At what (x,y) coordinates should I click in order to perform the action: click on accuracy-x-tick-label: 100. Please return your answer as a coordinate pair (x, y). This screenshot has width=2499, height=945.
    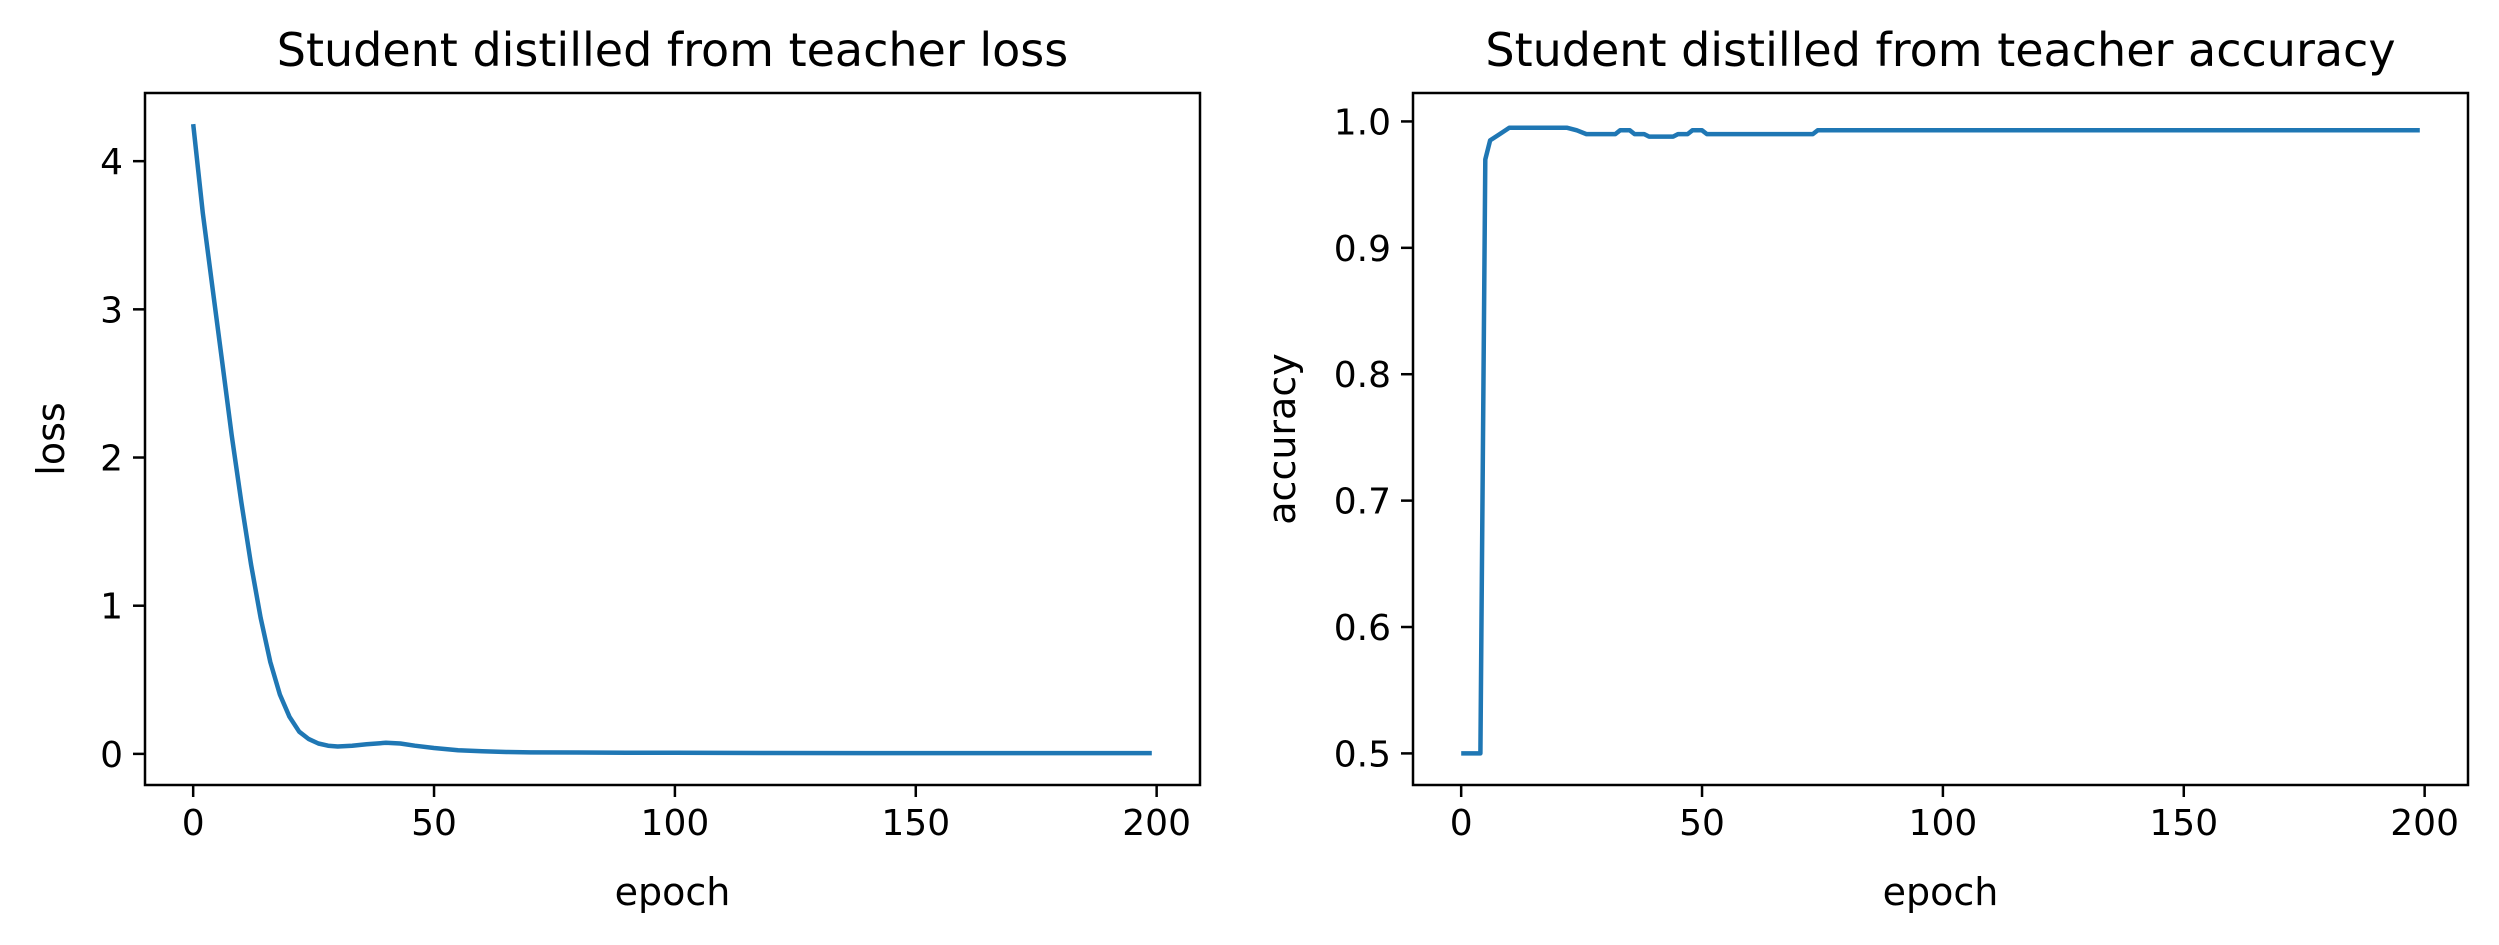
    Looking at the image, I should click on (1943, 823).